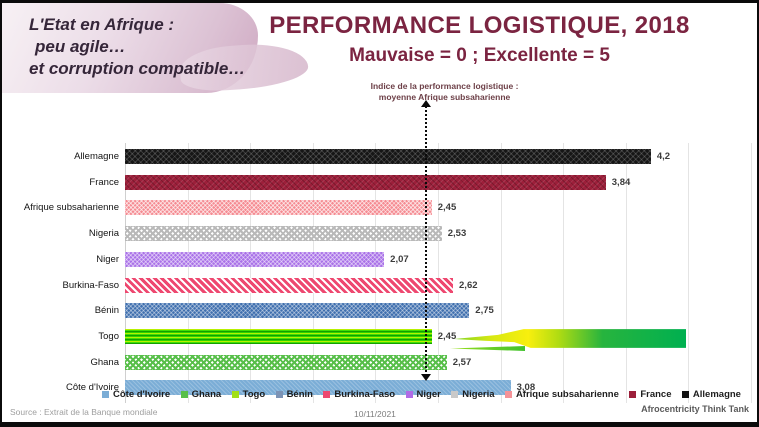  Describe the element at coordinates (289, 285) in the screenshot. I see `bar-burkina-faso` at that location.